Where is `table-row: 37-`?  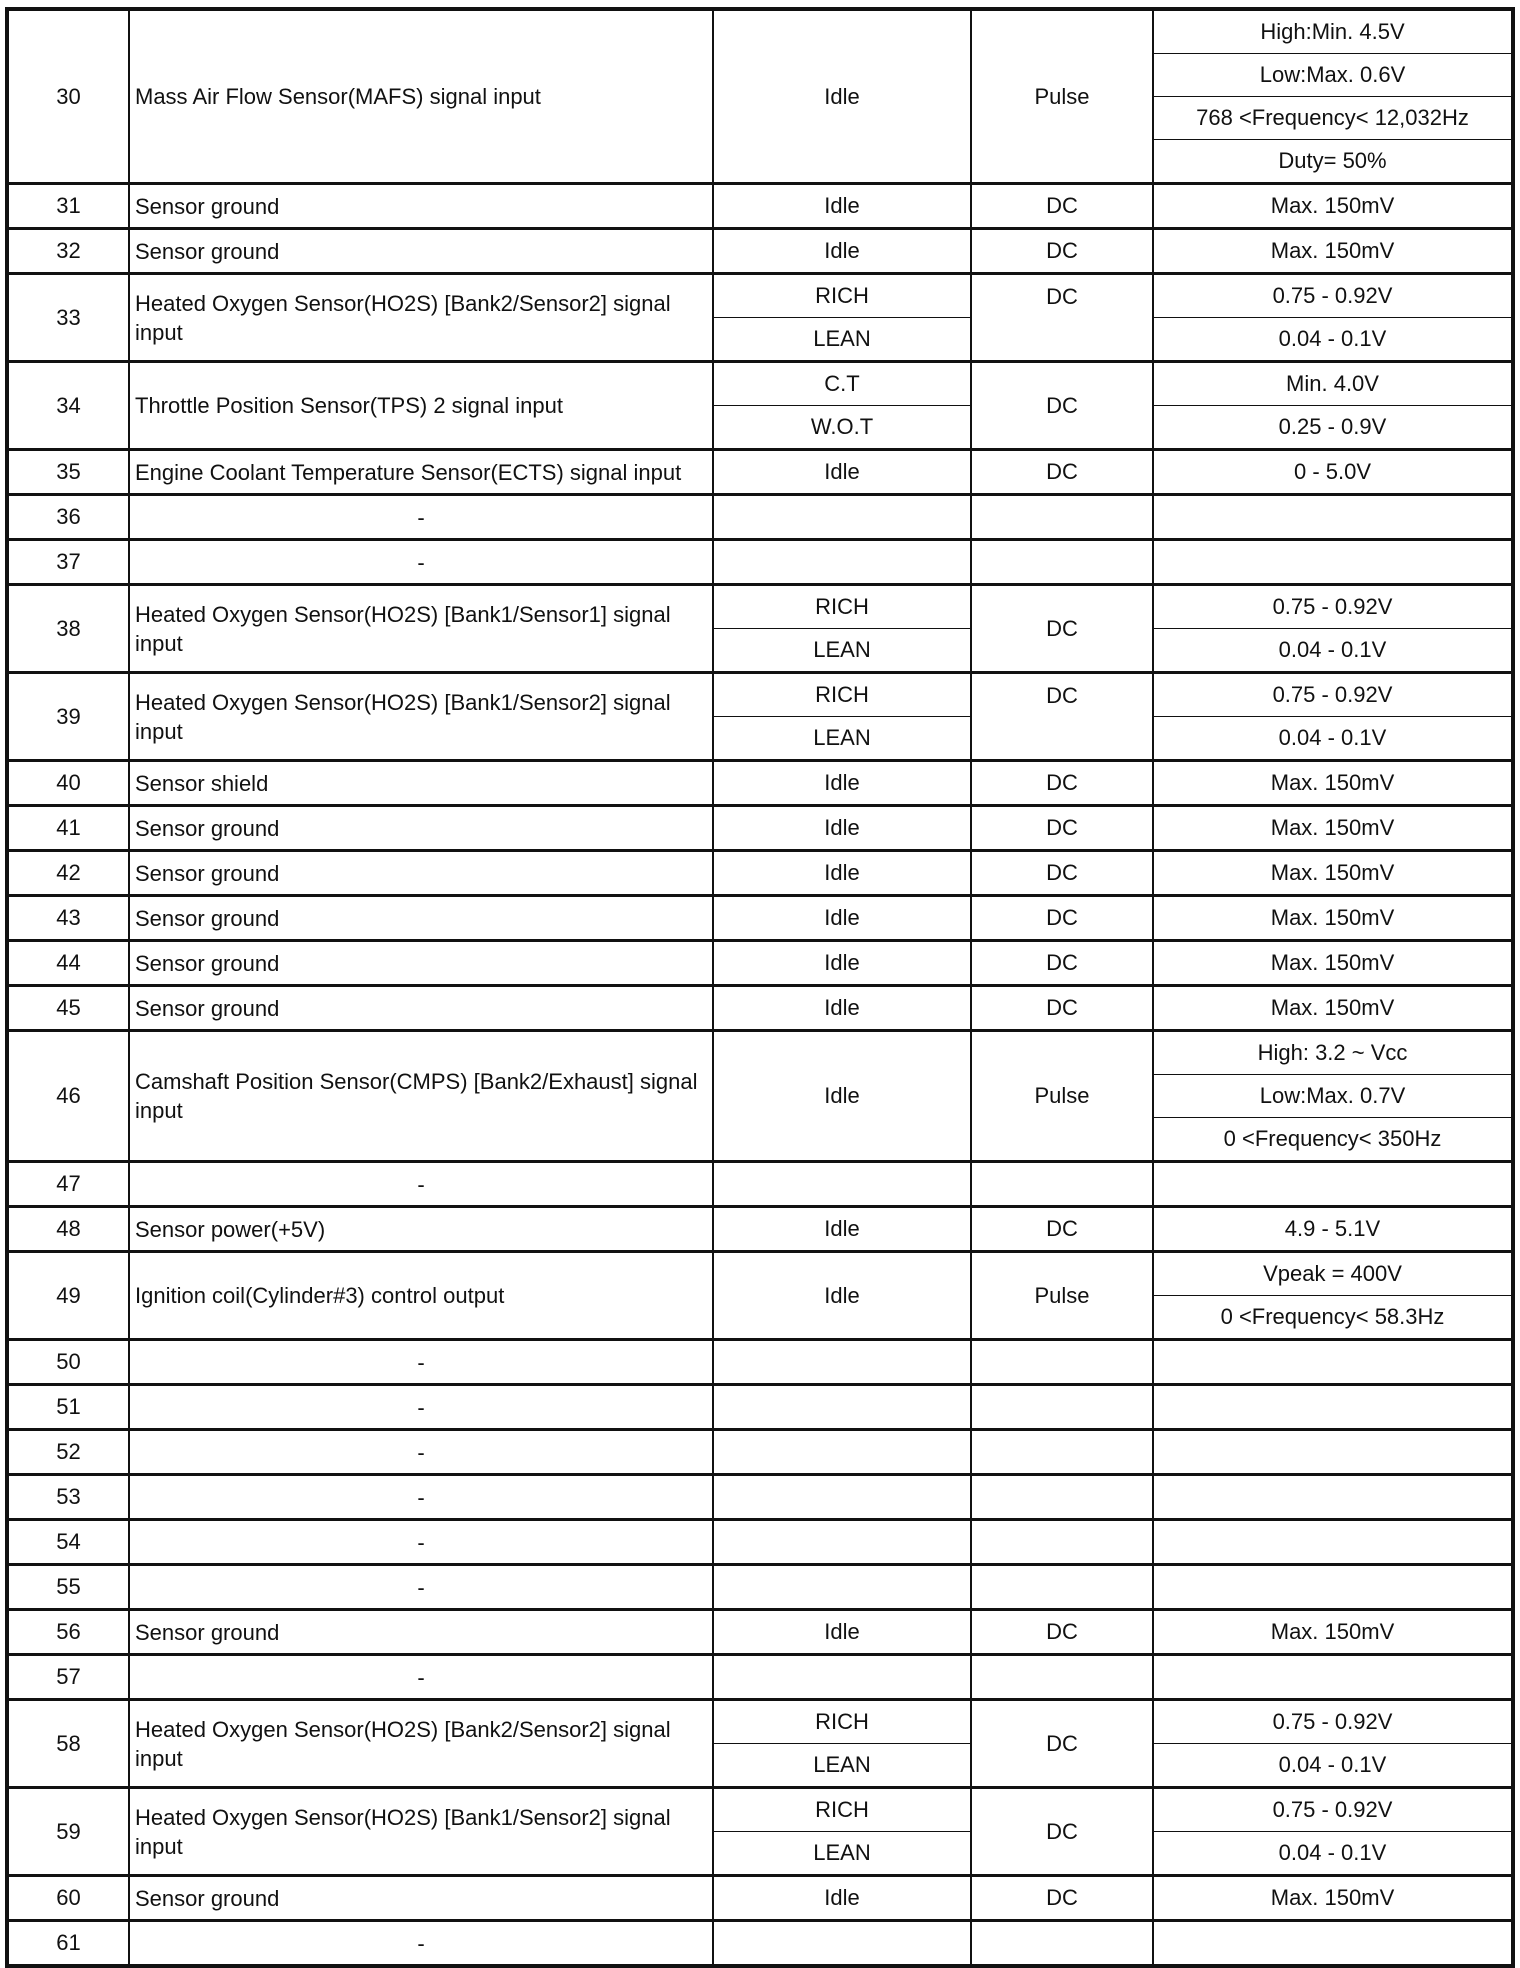 table-row: 37- is located at coordinates (760, 562).